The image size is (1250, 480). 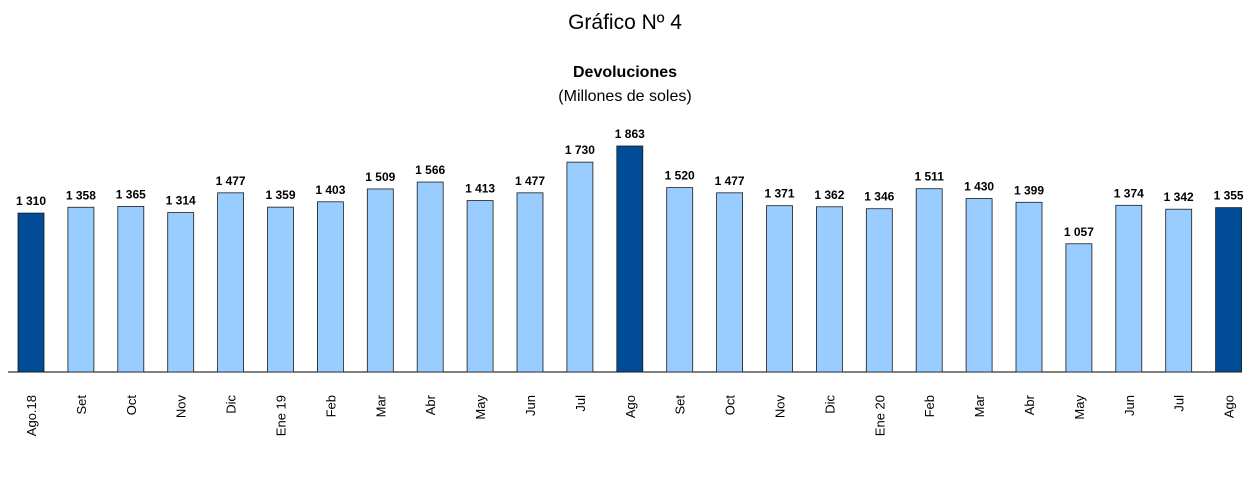 What do you see at coordinates (1029, 190) in the screenshot?
I see `value-label: 1 399` at bounding box center [1029, 190].